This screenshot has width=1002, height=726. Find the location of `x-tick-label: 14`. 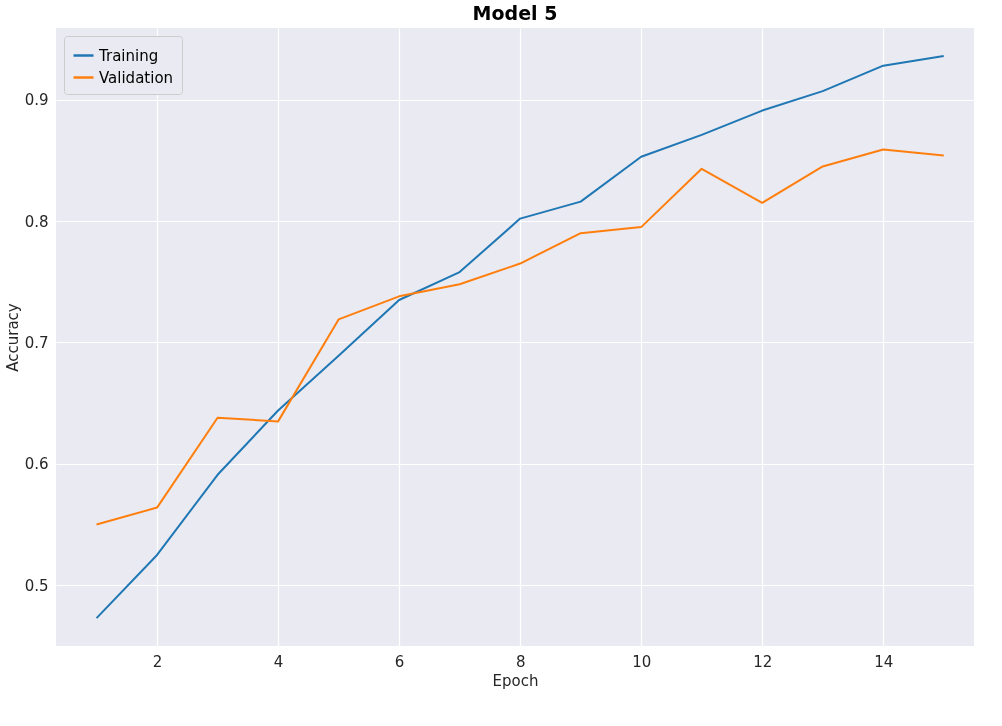

x-tick-label: 14 is located at coordinates (884, 661).